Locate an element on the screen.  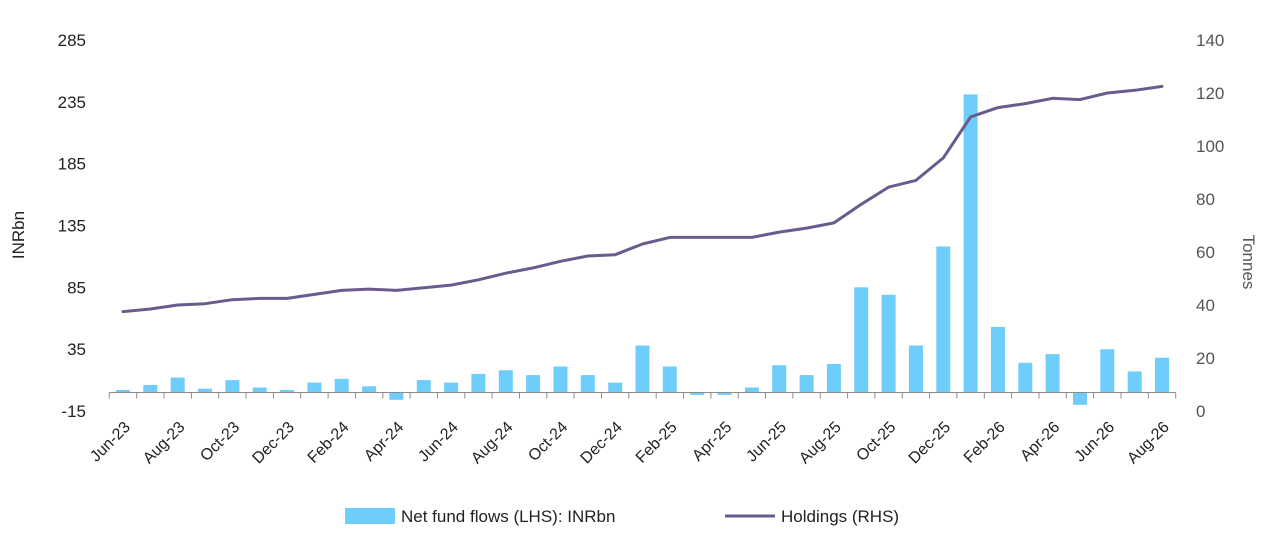
left-tick-label: -15 is located at coordinates (73, 411).